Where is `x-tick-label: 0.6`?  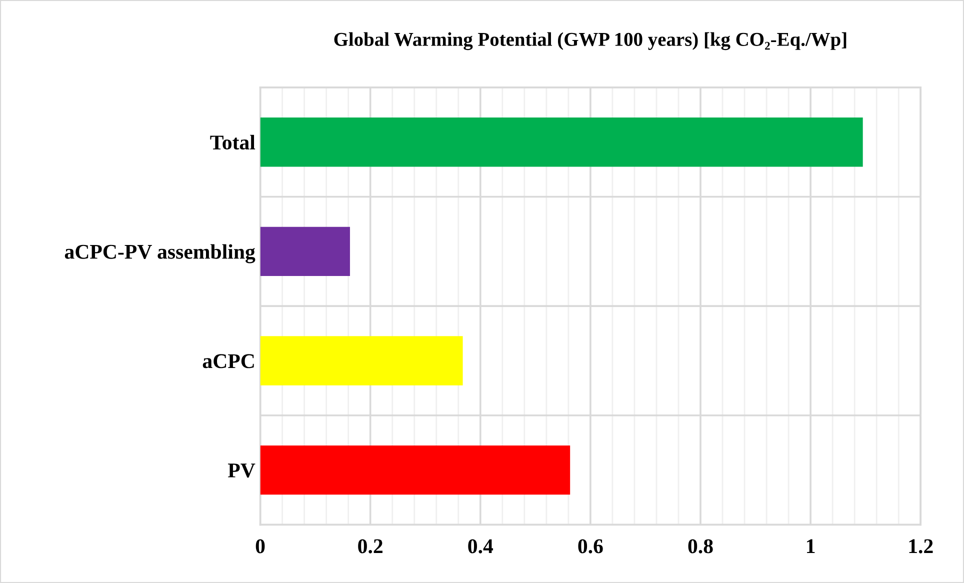 x-tick-label: 0.6 is located at coordinates (590, 546).